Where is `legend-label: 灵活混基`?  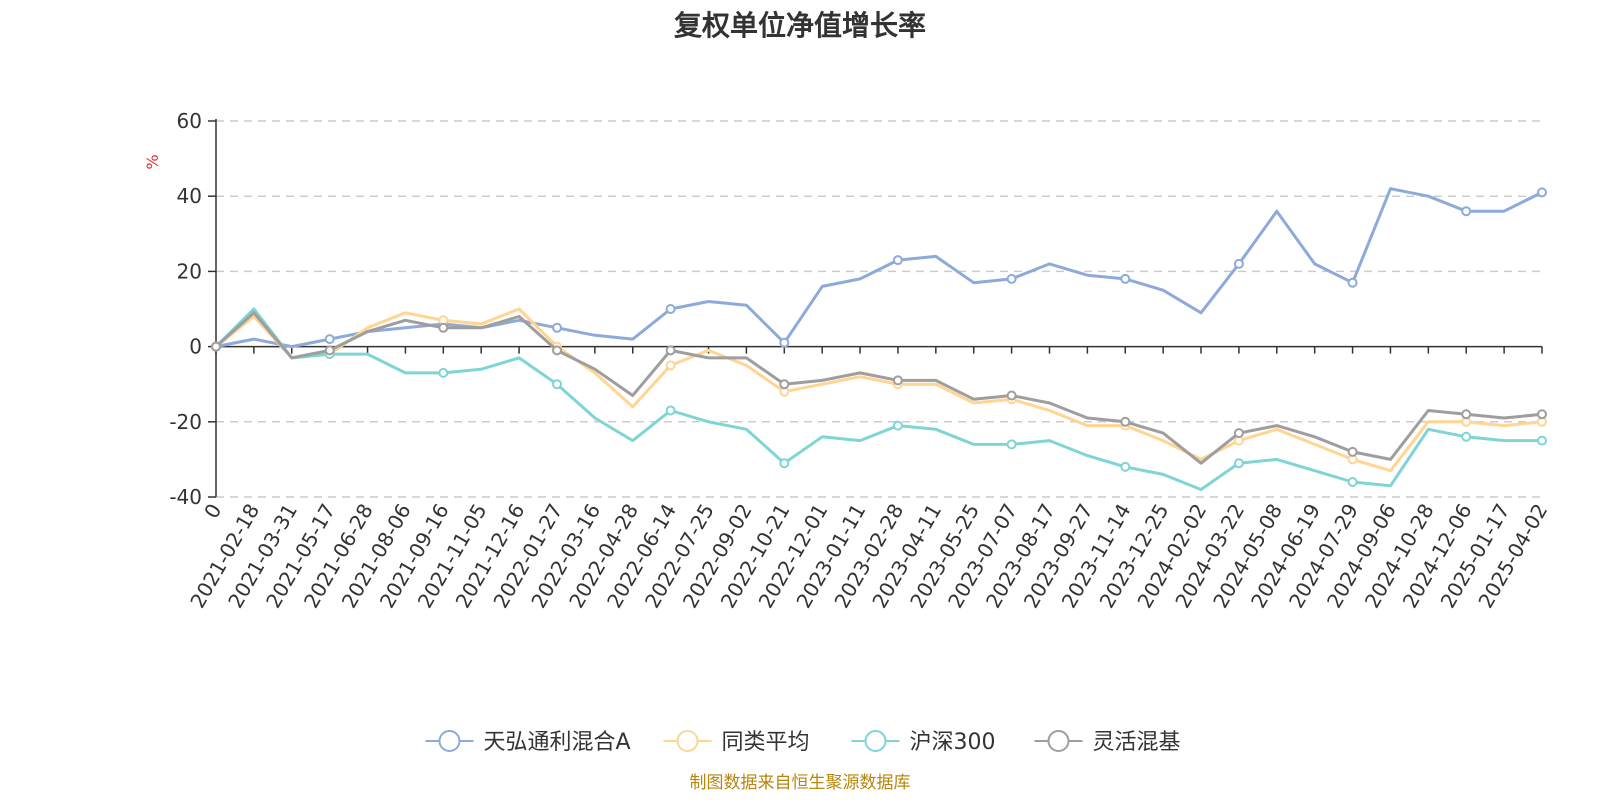 legend-label: 灵活混基 is located at coordinates (1137, 742).